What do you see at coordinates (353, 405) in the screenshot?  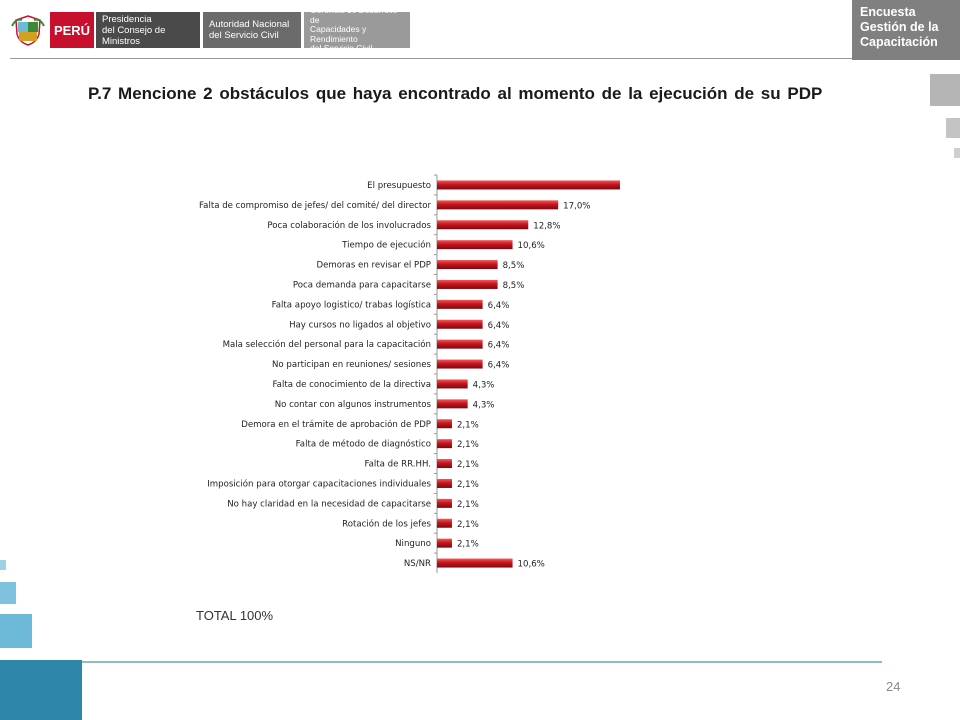 I see `category-label: No contar con algunos instrumentos` at bounding box center [353, 405].